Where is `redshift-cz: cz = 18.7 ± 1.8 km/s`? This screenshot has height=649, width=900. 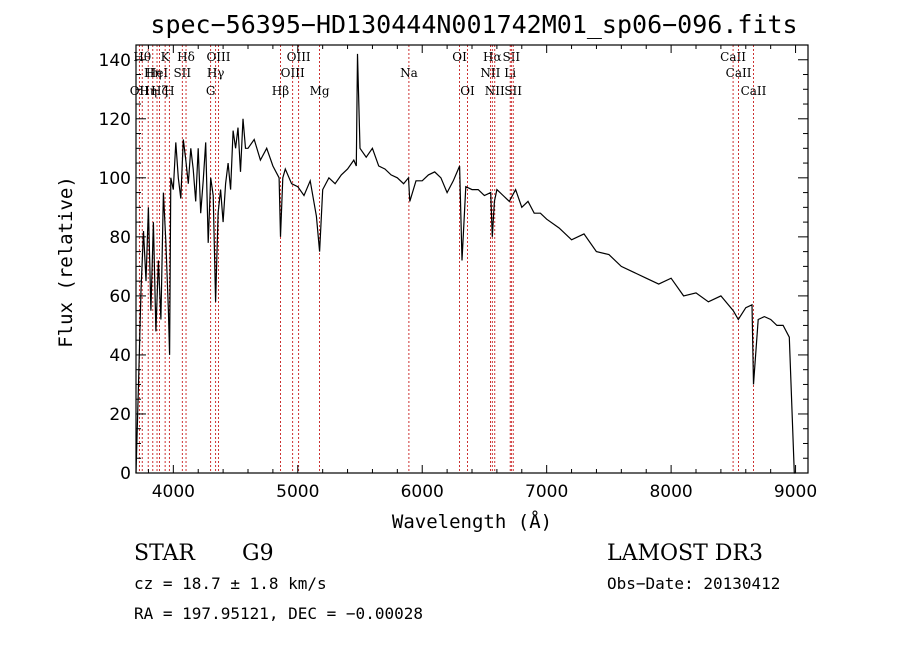
redshift-cz: cz = 18.7 ± 1.8 km/s is located at coordinates (230, 583).